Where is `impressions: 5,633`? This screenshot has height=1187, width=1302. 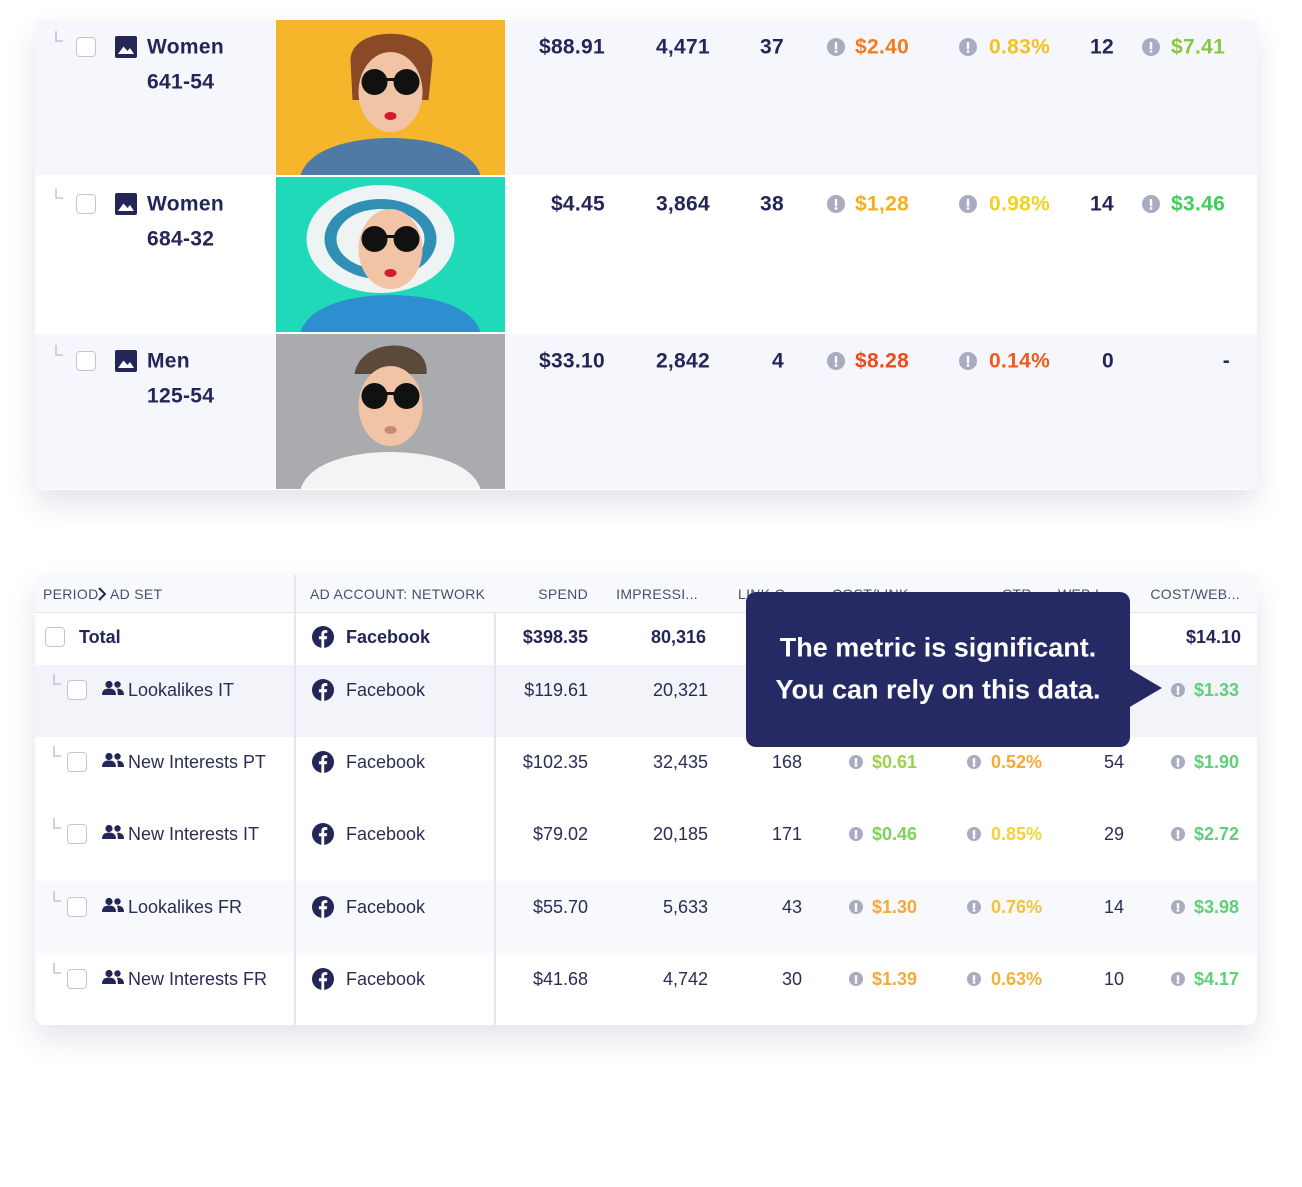 impressions: 5,633 is located at coordinates (685, 907).